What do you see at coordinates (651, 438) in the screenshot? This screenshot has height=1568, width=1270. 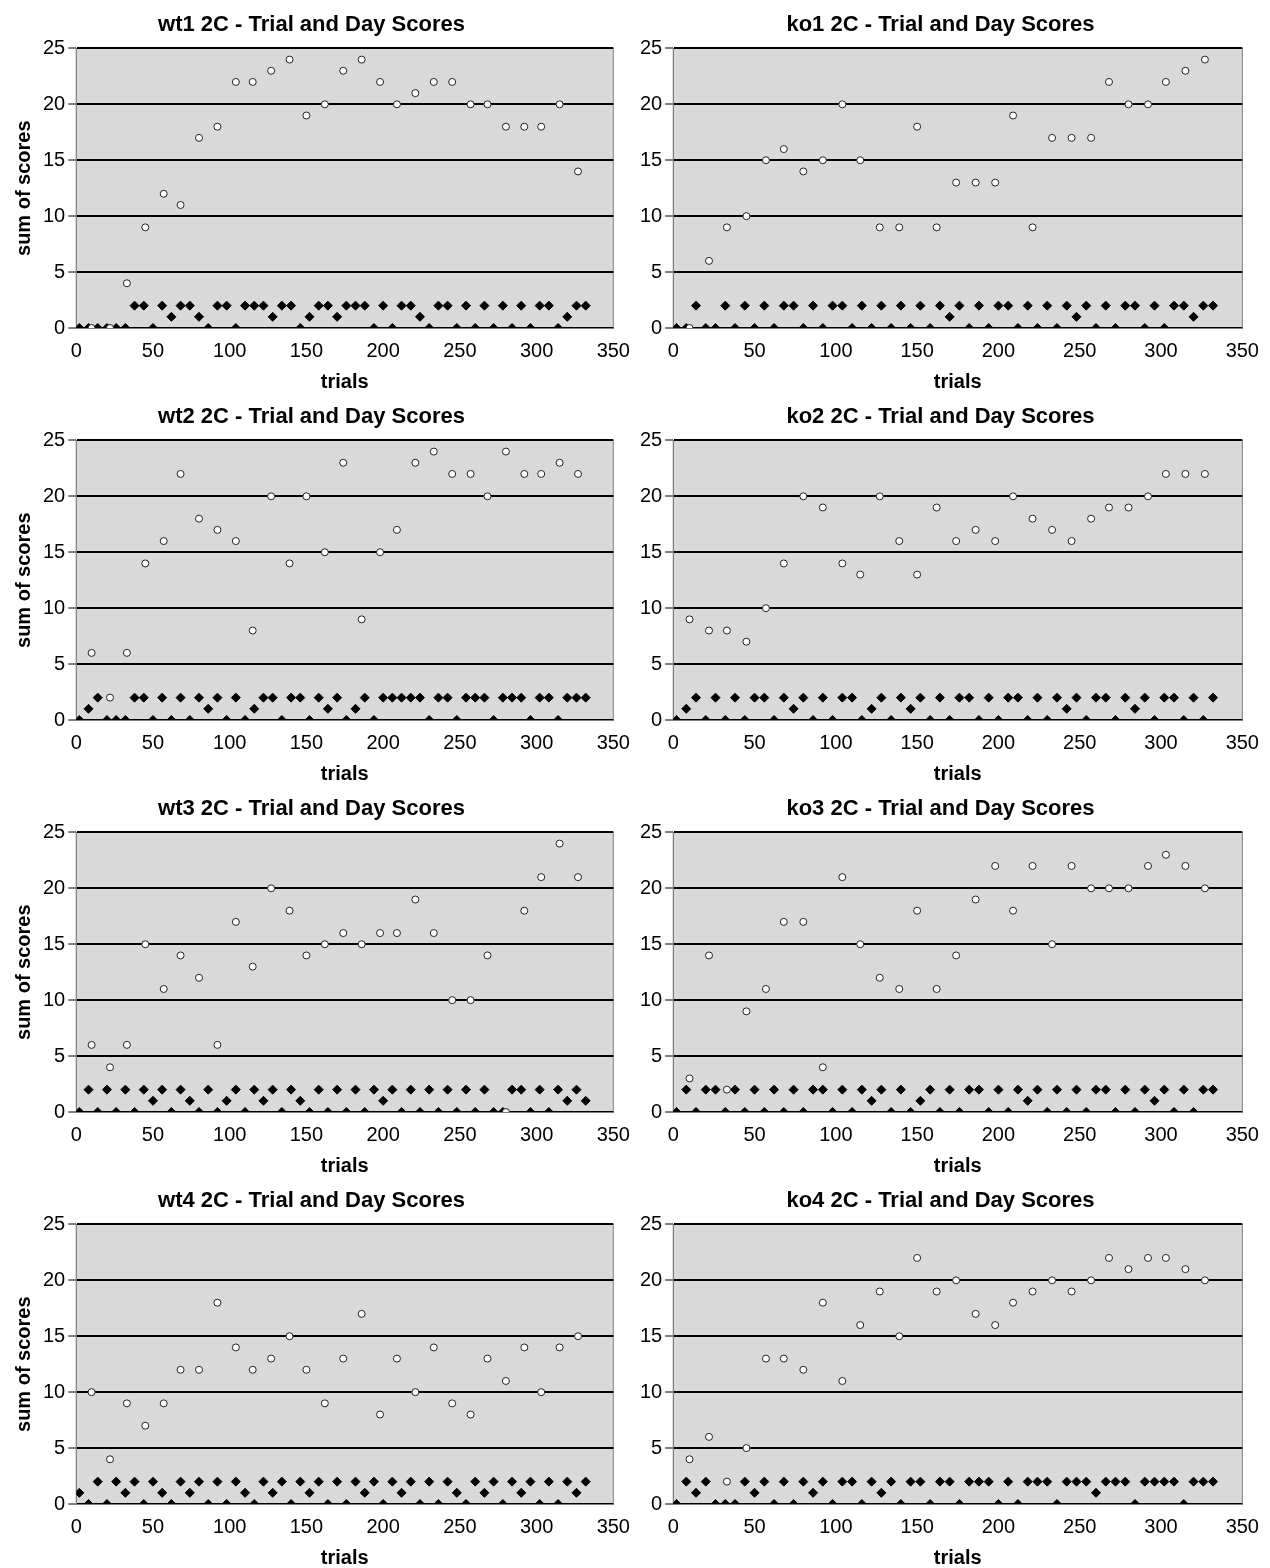 I see `y-tick-label: 25` at bounding box center [651, 438].